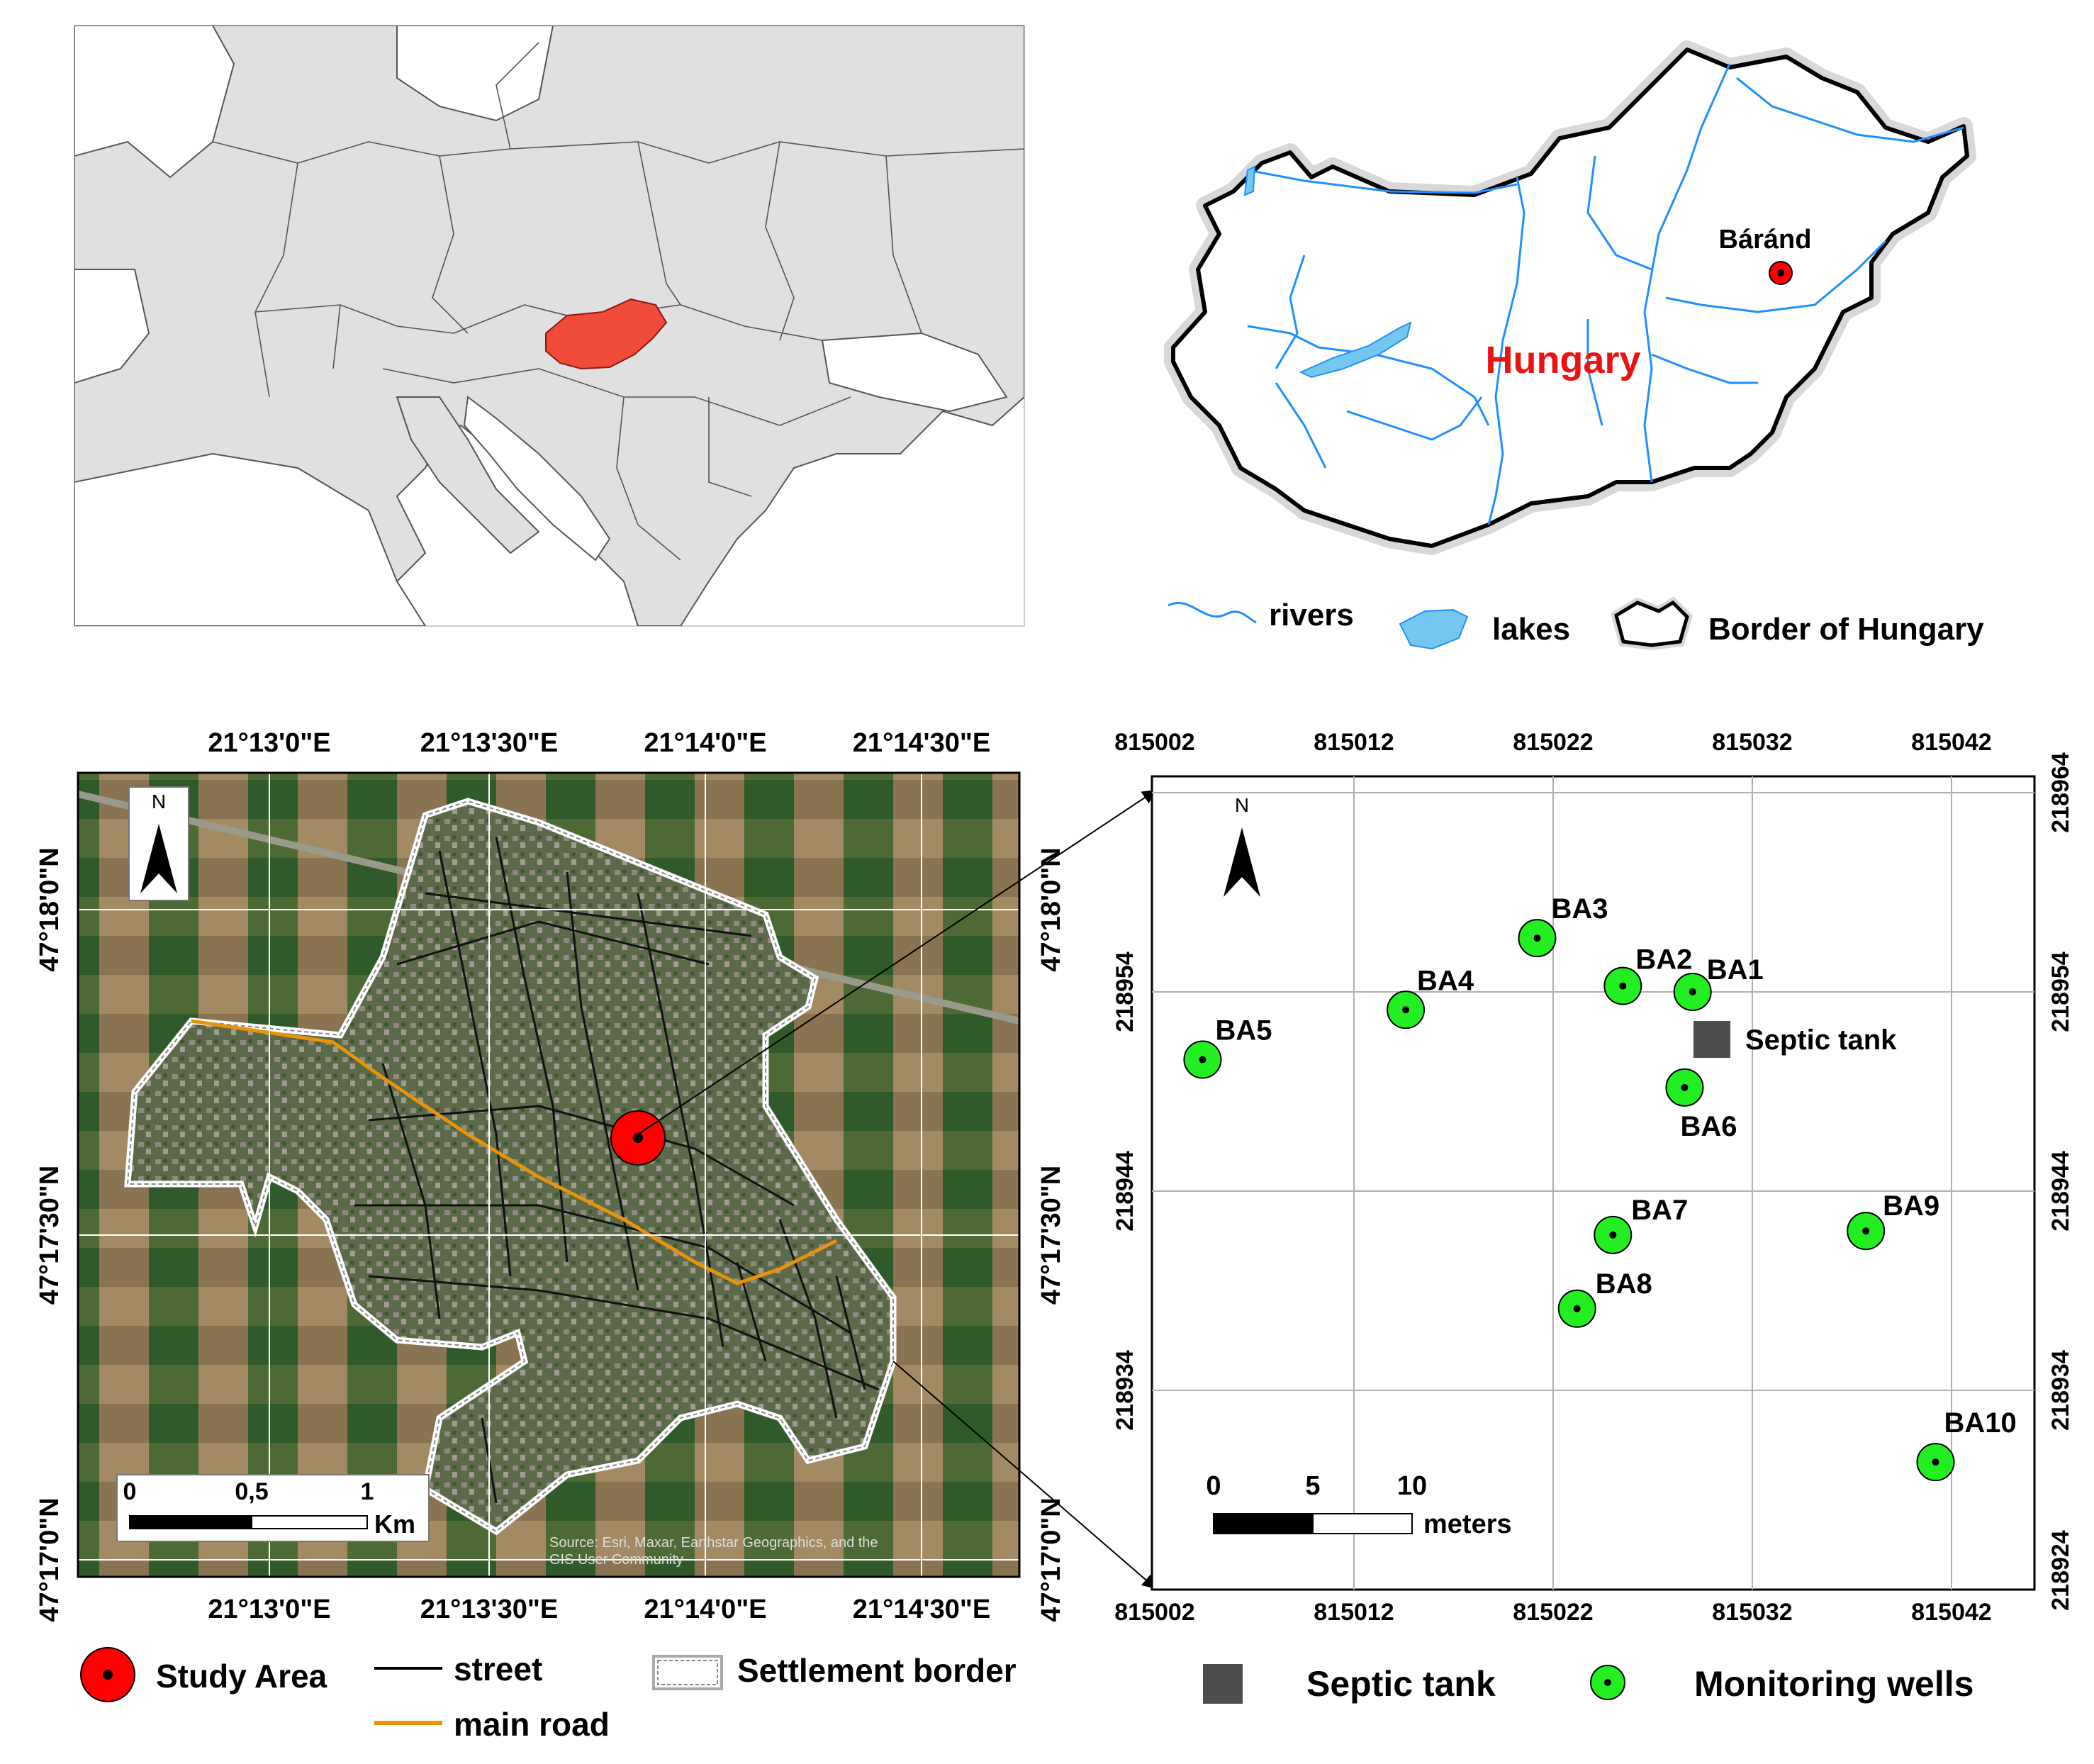 The image size is (2094, 1764). I want to click on lakes-legend-symbol, so click(1434, 629).